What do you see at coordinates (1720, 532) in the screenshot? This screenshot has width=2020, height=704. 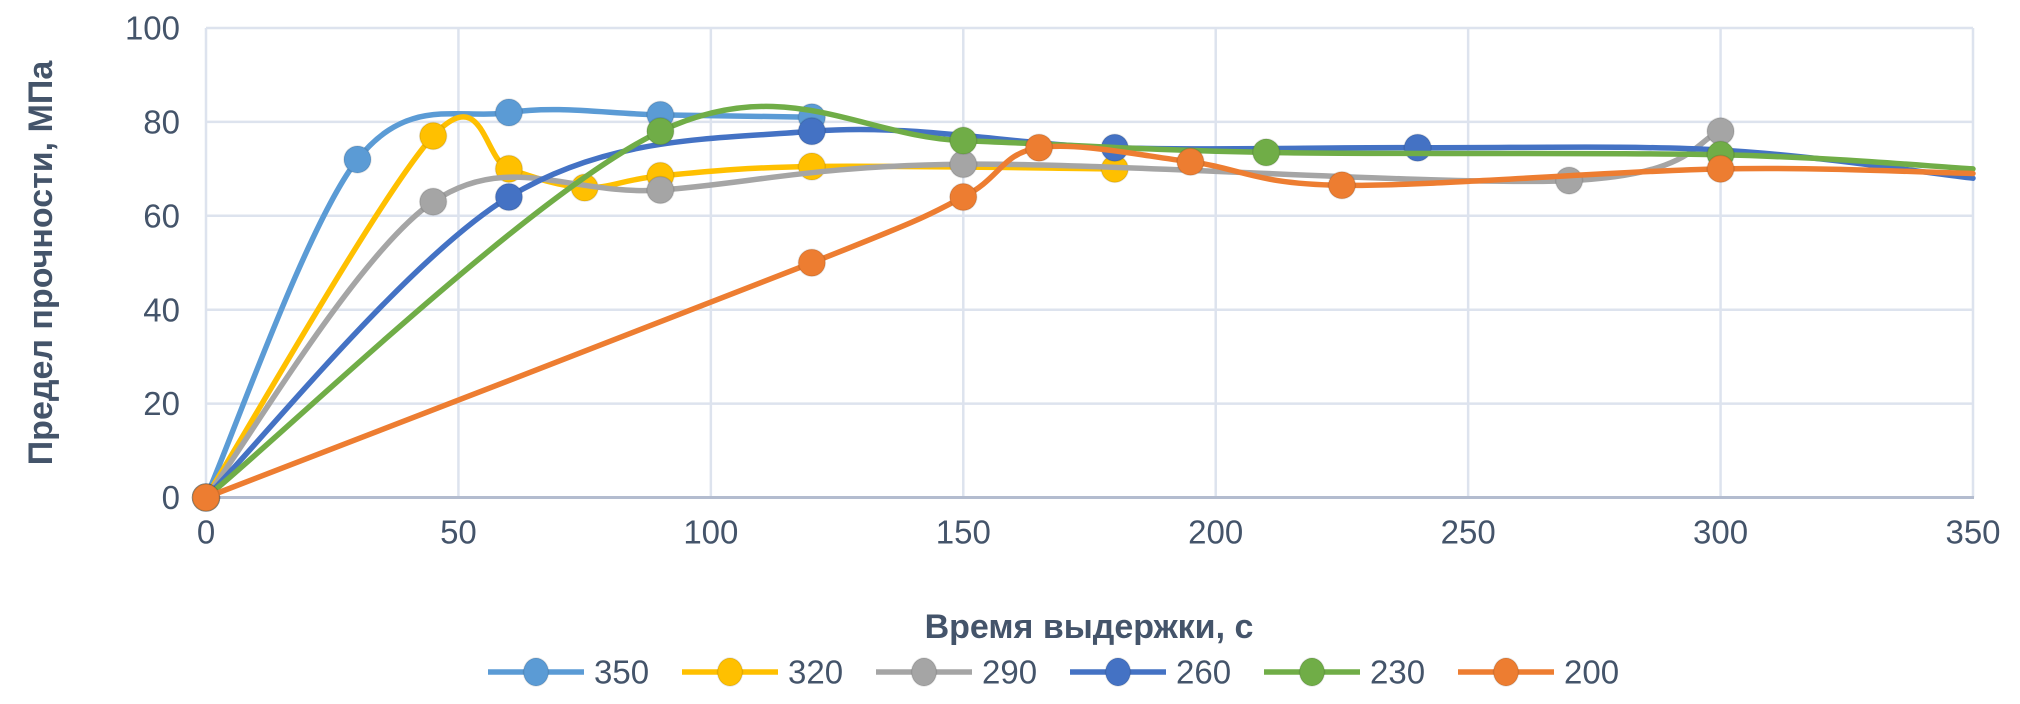 I see `x-tick-label: 300` at bounding box center [1720, 532].